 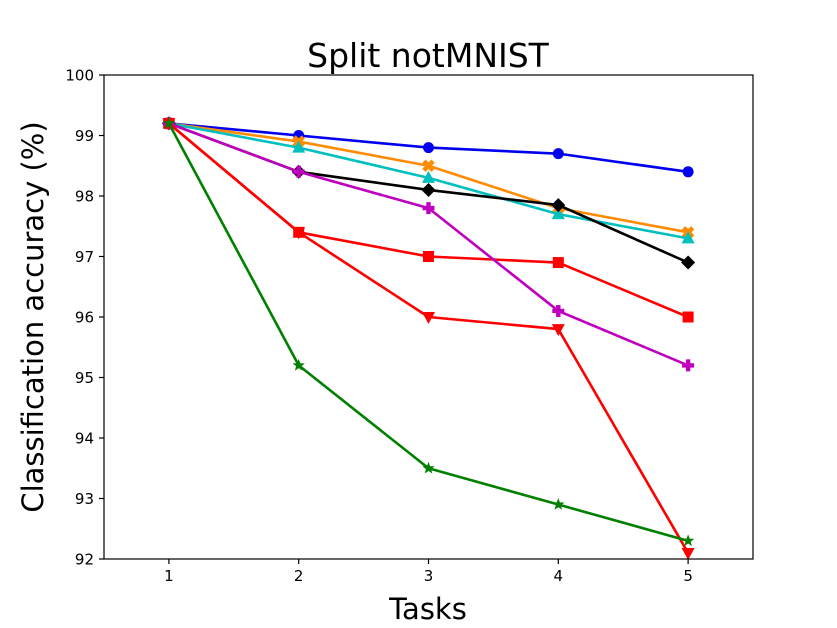 What do you see at coordinates (688, 576) in the screenshot?
I see `x-tick-label: 5` at bounding box center [688, 576].